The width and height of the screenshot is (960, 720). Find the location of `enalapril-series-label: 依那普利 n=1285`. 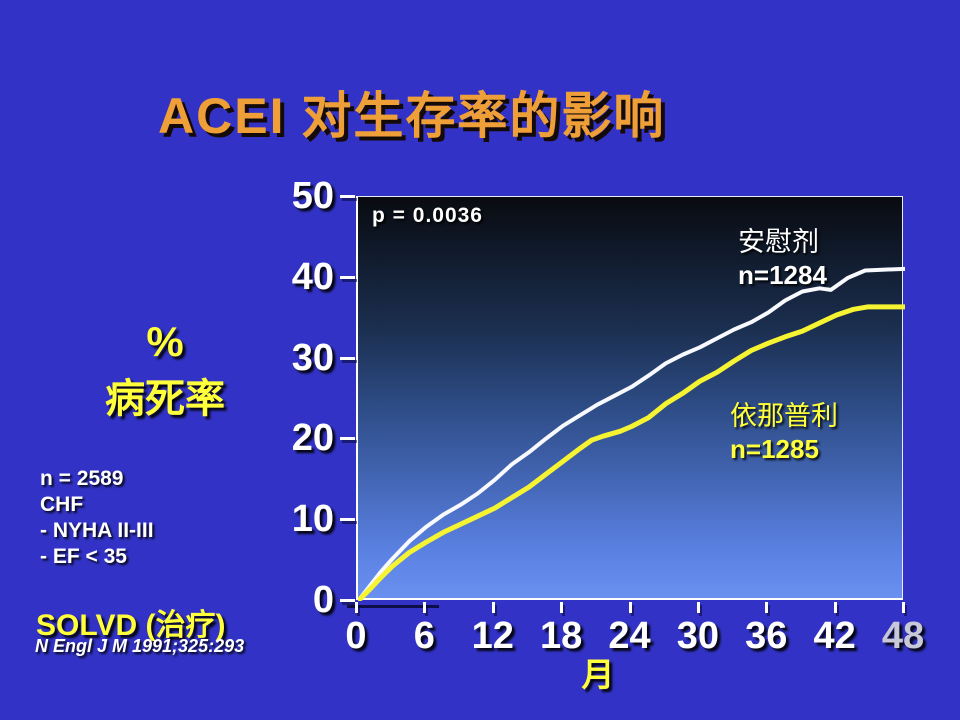

enalapril-series-label: 依那普利 n=1285 is located at coordinates (784, 429).